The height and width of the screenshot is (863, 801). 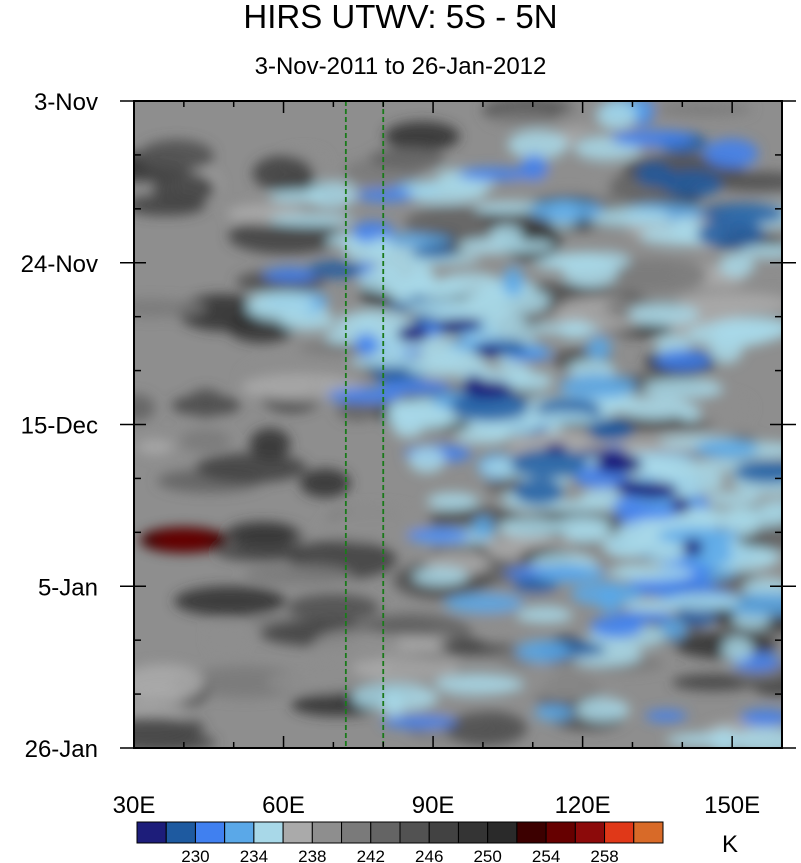 What do you see at coordinates (487, 855) in the screenshot?
I see `colorbar-tick-label: 250` at bounding box center [487, 855].